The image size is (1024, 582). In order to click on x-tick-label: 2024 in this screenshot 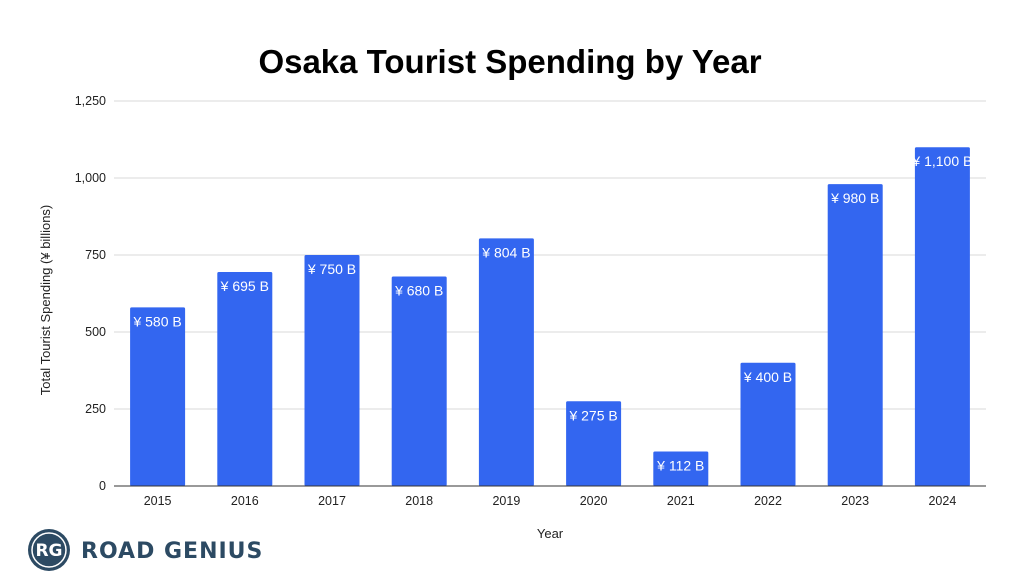, I will do `click(942, 501)`.